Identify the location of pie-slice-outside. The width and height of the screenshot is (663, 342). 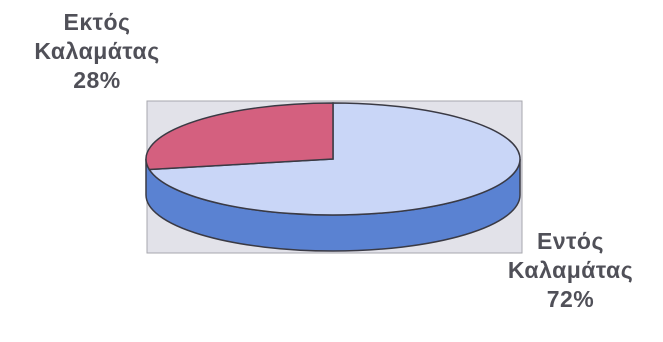
(239, 136).